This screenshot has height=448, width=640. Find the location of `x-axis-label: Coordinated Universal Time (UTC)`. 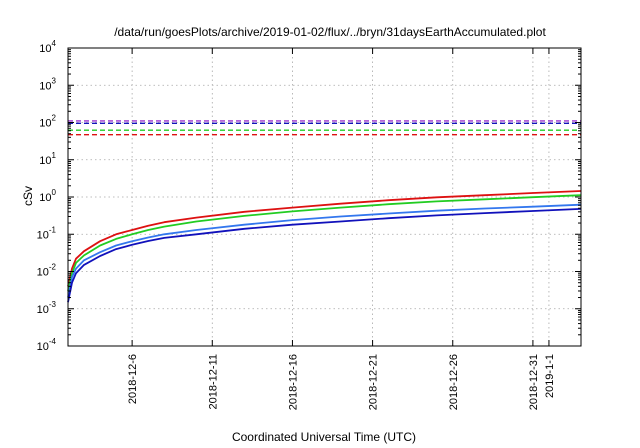

x-axis-label: Coordinated Universal Time (UTC) is located at coordinates (324, 437).